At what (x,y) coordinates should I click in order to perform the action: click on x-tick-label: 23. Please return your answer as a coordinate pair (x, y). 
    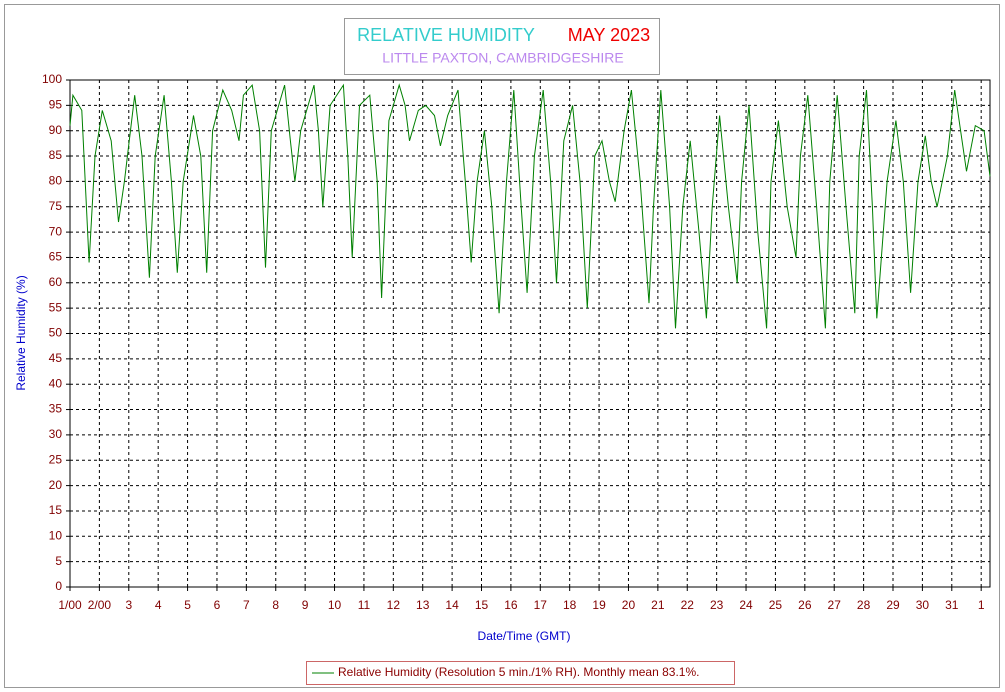
    Looking at the image, I should click on (717, 605).